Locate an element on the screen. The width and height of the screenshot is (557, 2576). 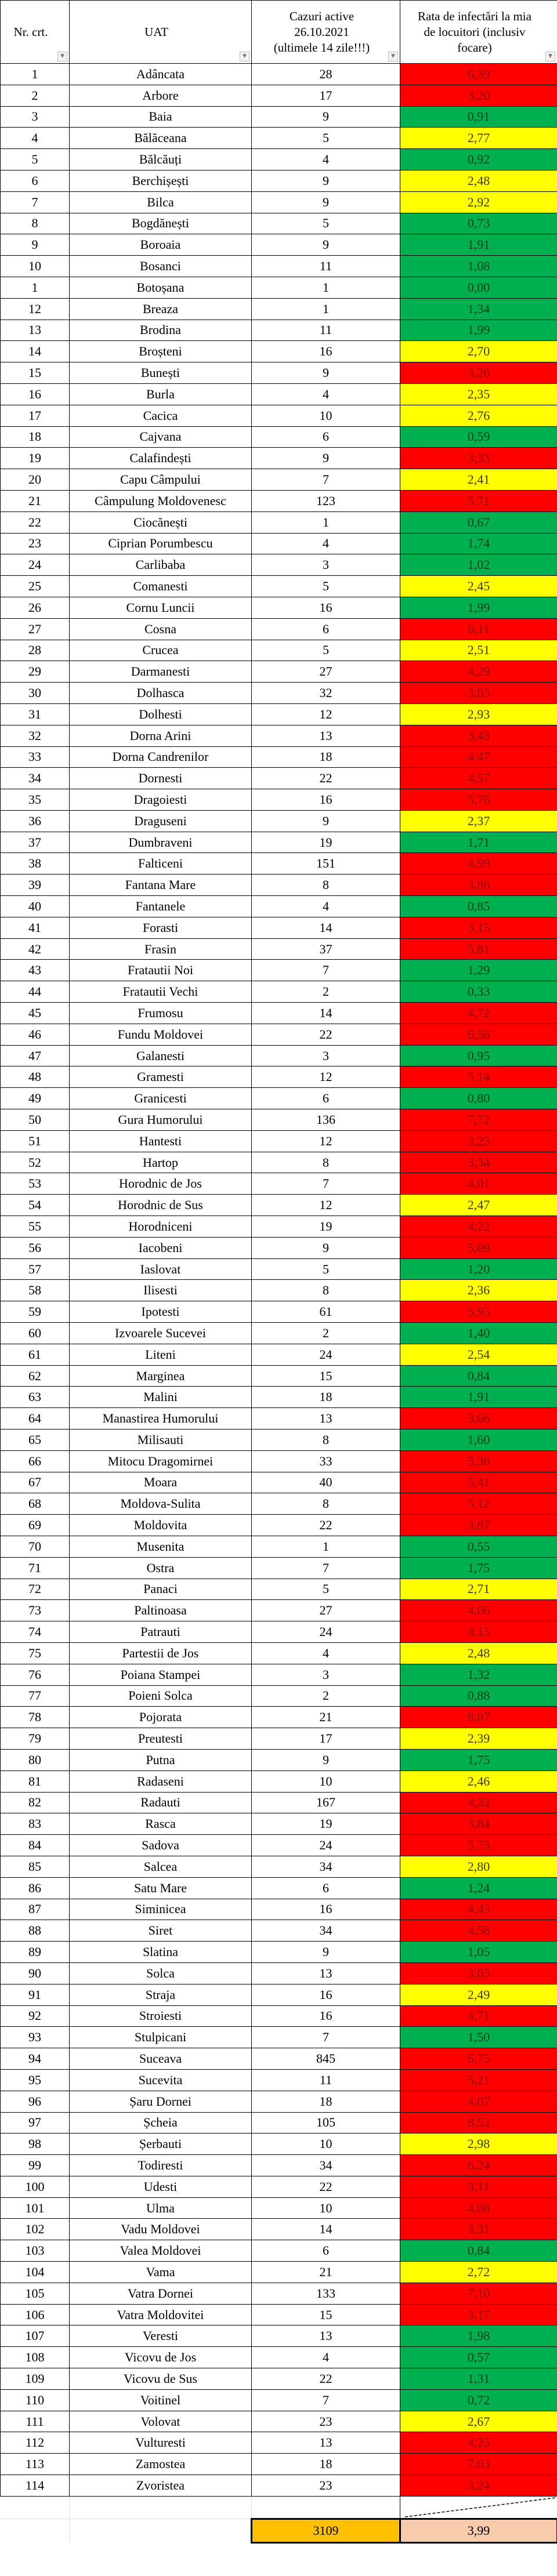
infection-rate: 4,25 is located at coordinates (478, 2443).